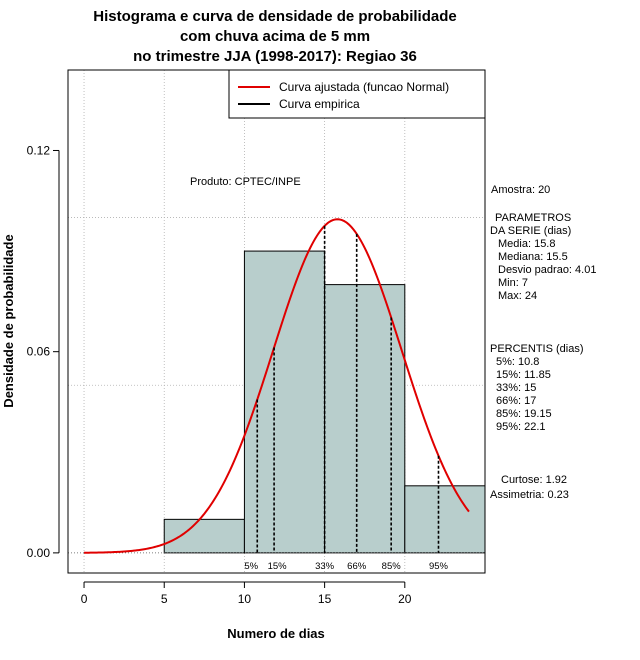  What do you see at coordinates (251, 566) in the screenshot?
I see `percentile-label: 5%` at bounding box center [251, 566].